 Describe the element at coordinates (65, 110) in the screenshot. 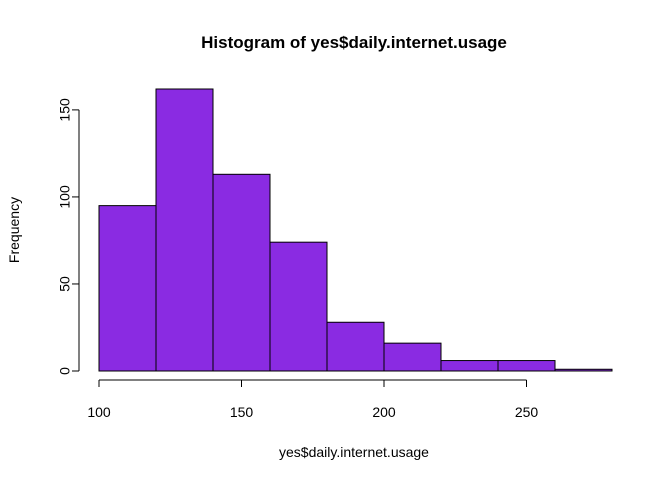

I see `y-tick-label-150: 150` at that location.